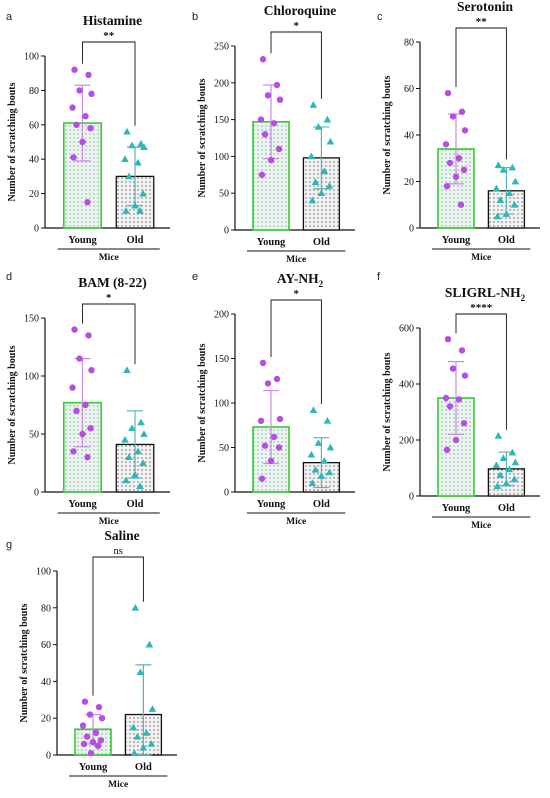 This screenshot has height=798, width=550. Describe the element at coordinates (9, 545) in the screenshot. I see `panel-letter: g` at that location.